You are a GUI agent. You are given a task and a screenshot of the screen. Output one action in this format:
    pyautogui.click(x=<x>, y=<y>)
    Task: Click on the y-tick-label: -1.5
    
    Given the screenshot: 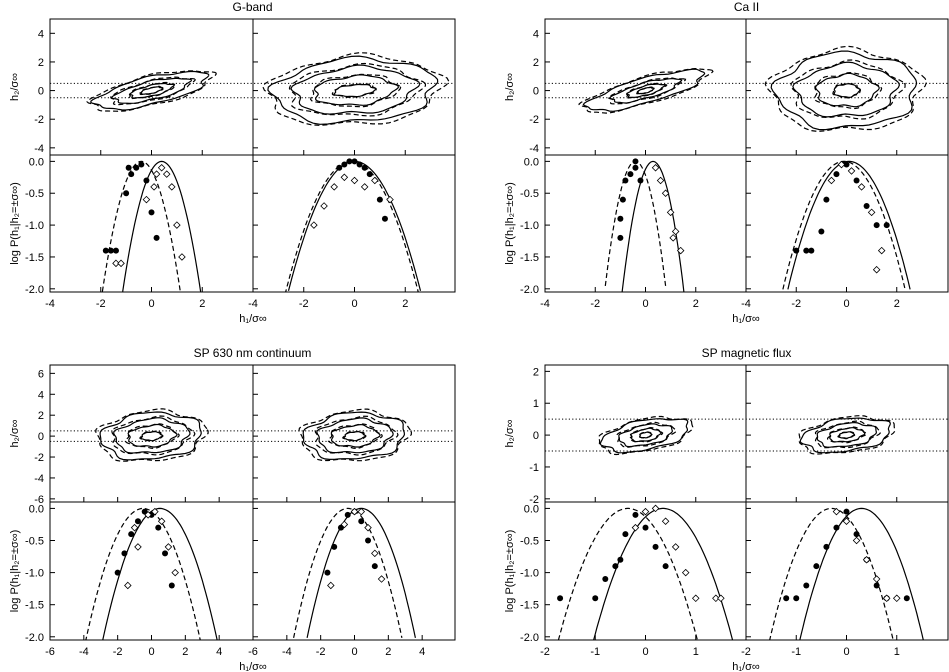 What is the action you would take?
    pyautogui.click(x=34, y=258)
    